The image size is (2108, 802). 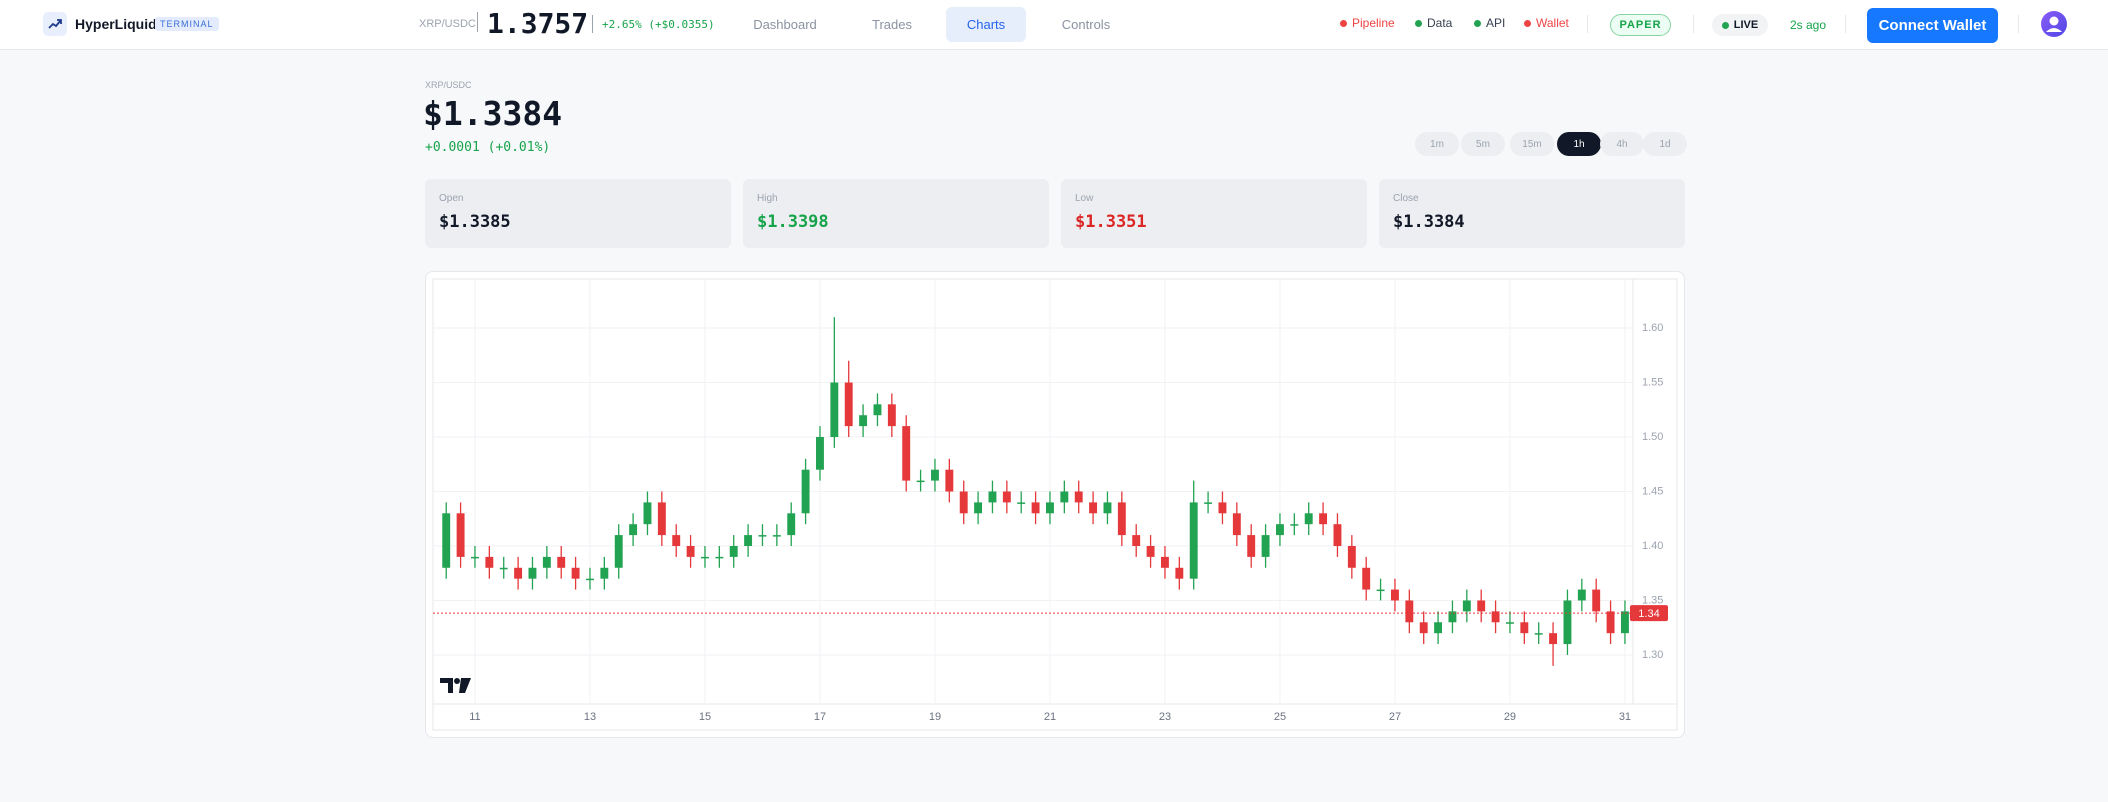 What do you see at coordinates (767, 198) in the screenshot?
I see `stat-label: High` at bounding box center [767, 198].